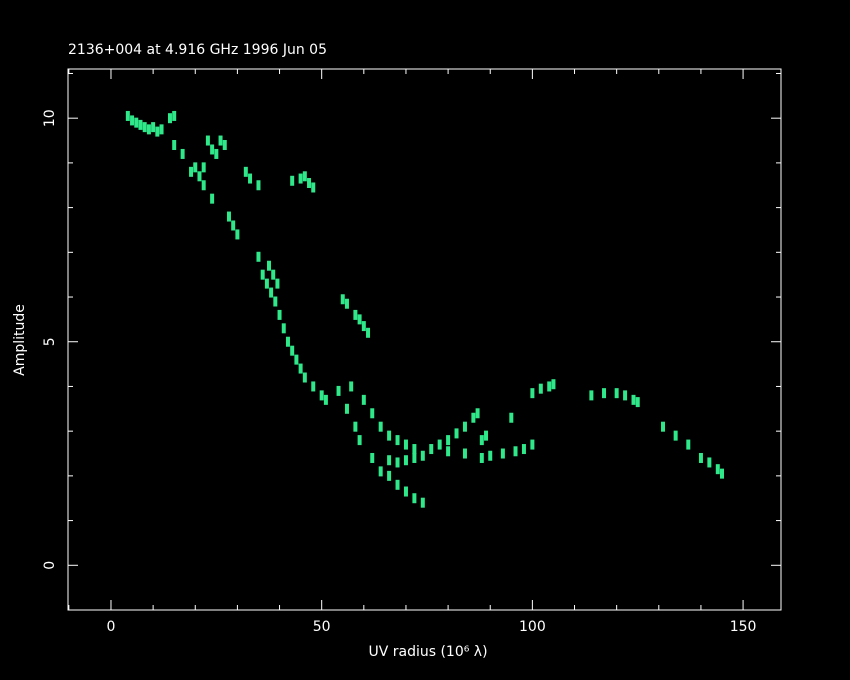 The height and width of the screenshot is (680, 850). Describe the element at coordinates (197, 50) in the screenshot. I see `chart-title: 2136+004 at 4.916 GHz 1996 Jun 05` at that location.